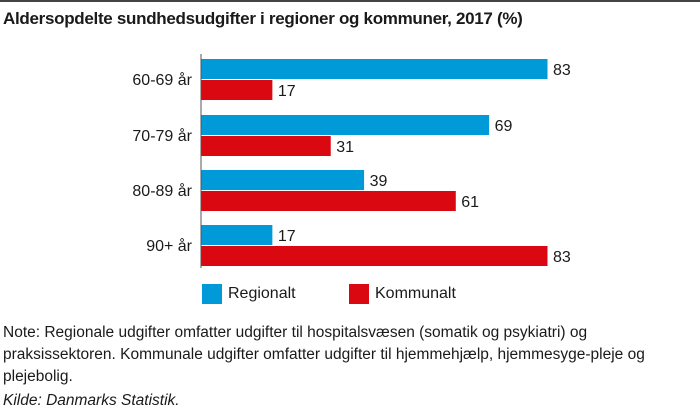 This screenshot has height=411, width=700. What do you see at coordinates (162, 80) in the screenshot?
I see `category-label: 60-69 år` at bounding box center [162, 80].